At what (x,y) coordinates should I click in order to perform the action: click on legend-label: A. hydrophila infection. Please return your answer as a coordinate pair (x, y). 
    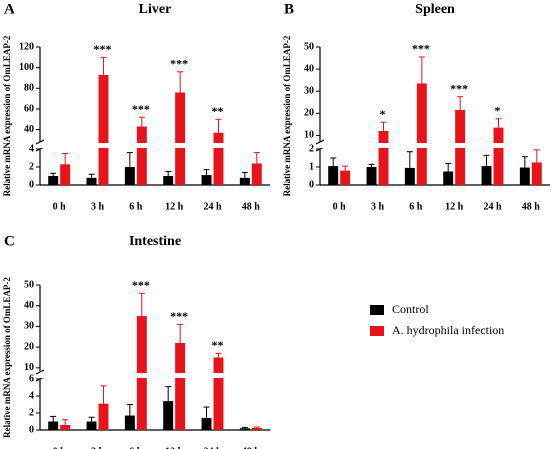
    Looking at the image, I should click on (448, 330).